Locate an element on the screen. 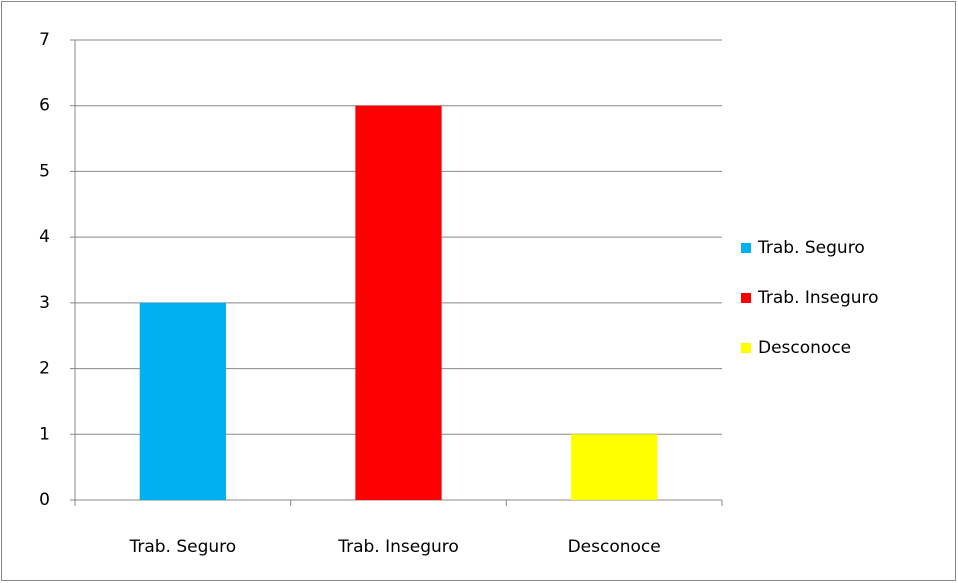  x-tick-label: Trab. Inseguro is located at coordinates (398, 547).